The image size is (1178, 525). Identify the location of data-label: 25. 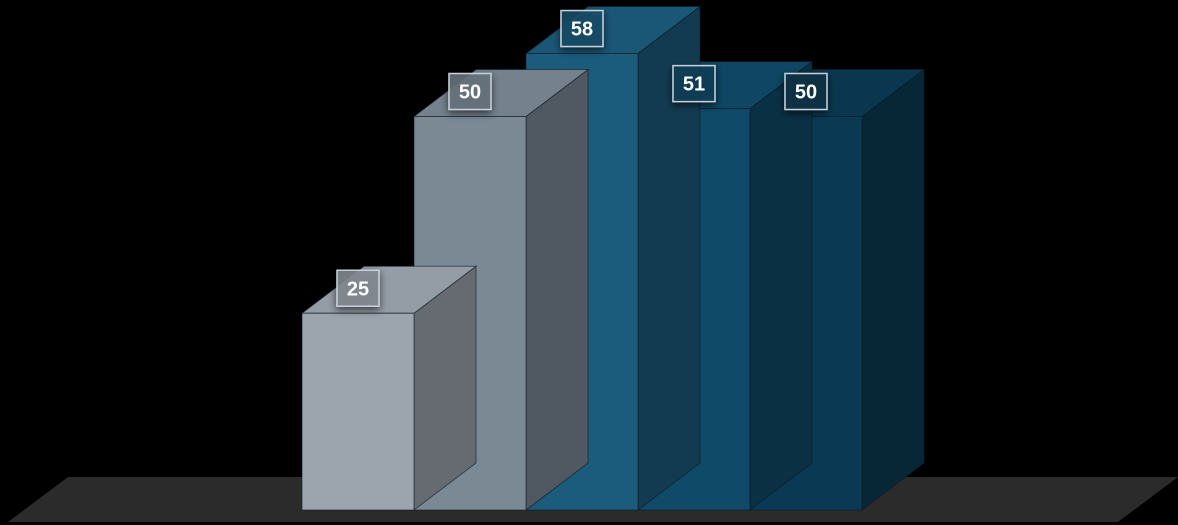
(358, 288).